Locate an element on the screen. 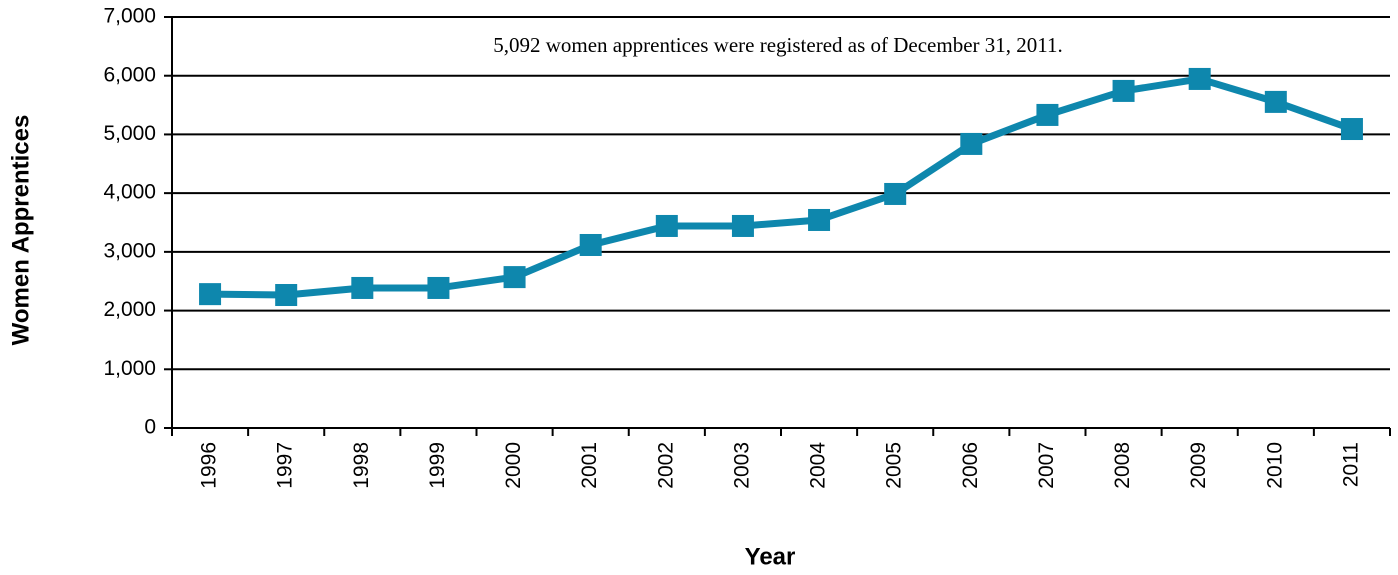  y-tick-label: 4,000 is located at coordinates (129, 192).